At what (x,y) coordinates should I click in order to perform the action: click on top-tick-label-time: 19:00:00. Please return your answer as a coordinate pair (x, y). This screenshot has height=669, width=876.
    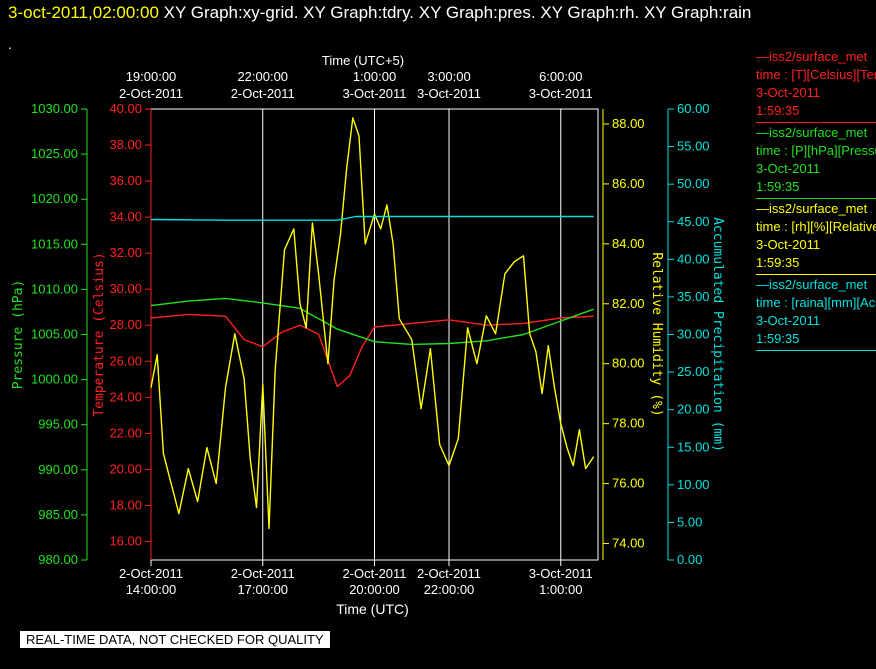
    Looking at the image, I should click on (151, 76).